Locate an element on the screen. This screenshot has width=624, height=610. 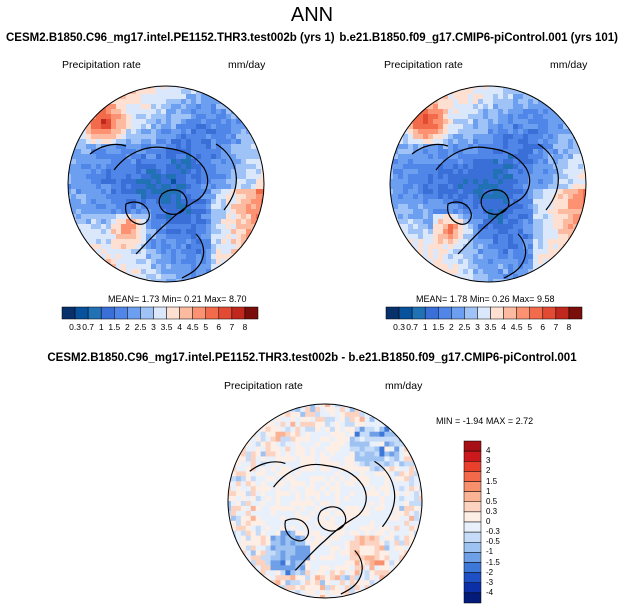
left-colorbar-labels: 0.3 0.7 1 1.5 2 2.5 3 3.5 4 4.5 5 6 7 8 is located at coordinates (160, 328).